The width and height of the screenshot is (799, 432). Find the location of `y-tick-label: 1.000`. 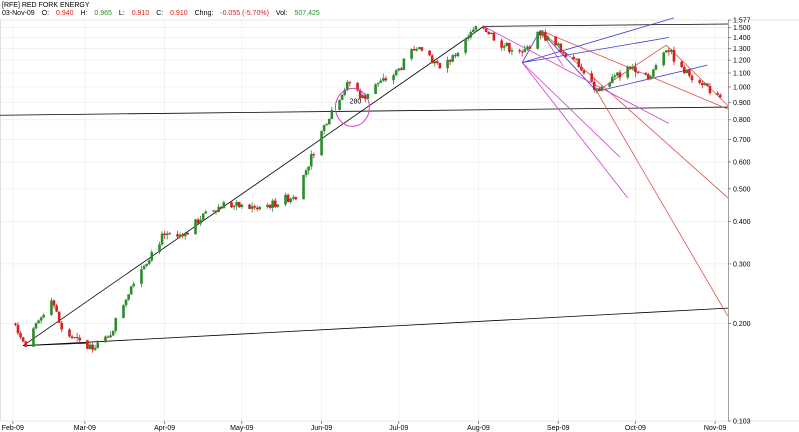

y-tick-label: 1.000 is located at coordinates (742, 87).